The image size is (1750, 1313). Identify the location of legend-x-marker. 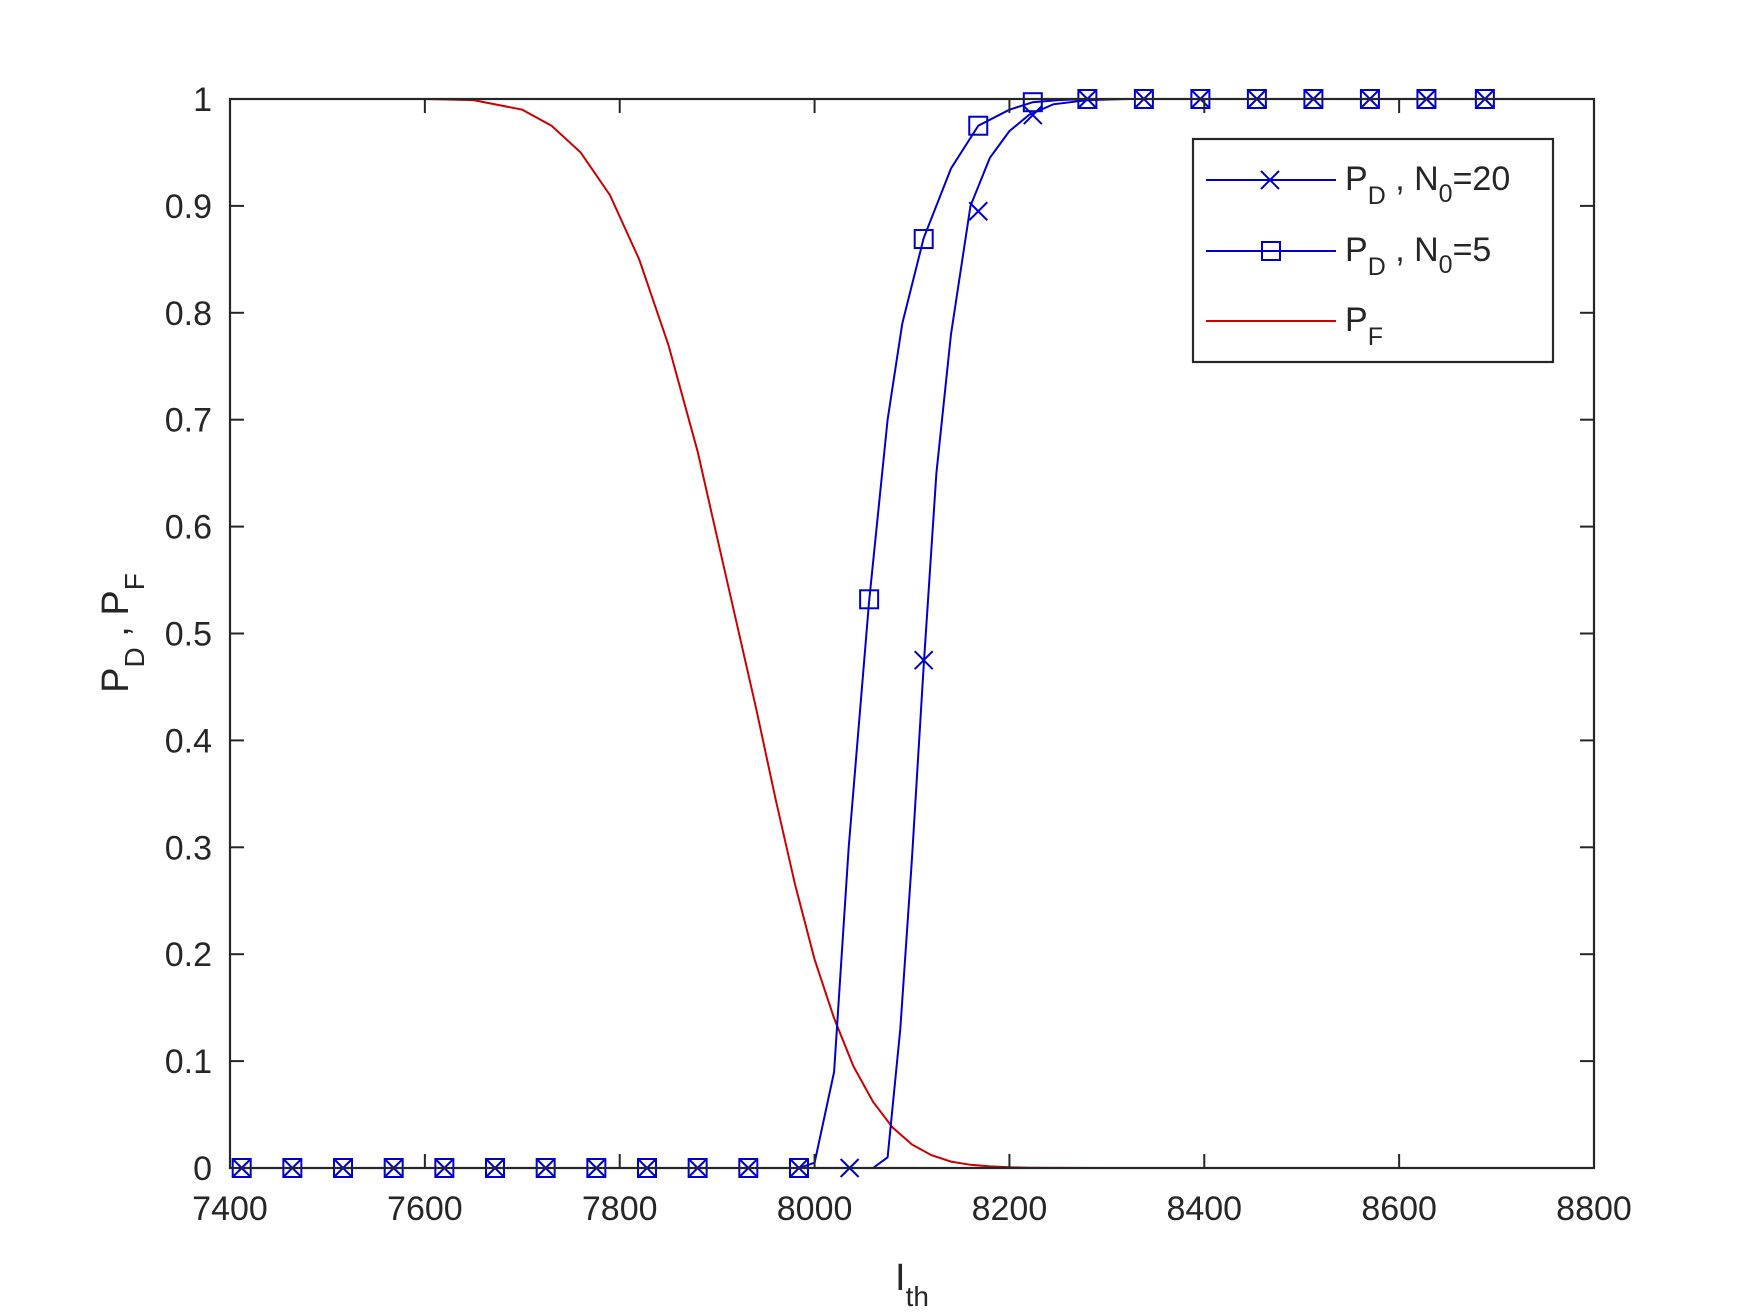
(1270, 180).